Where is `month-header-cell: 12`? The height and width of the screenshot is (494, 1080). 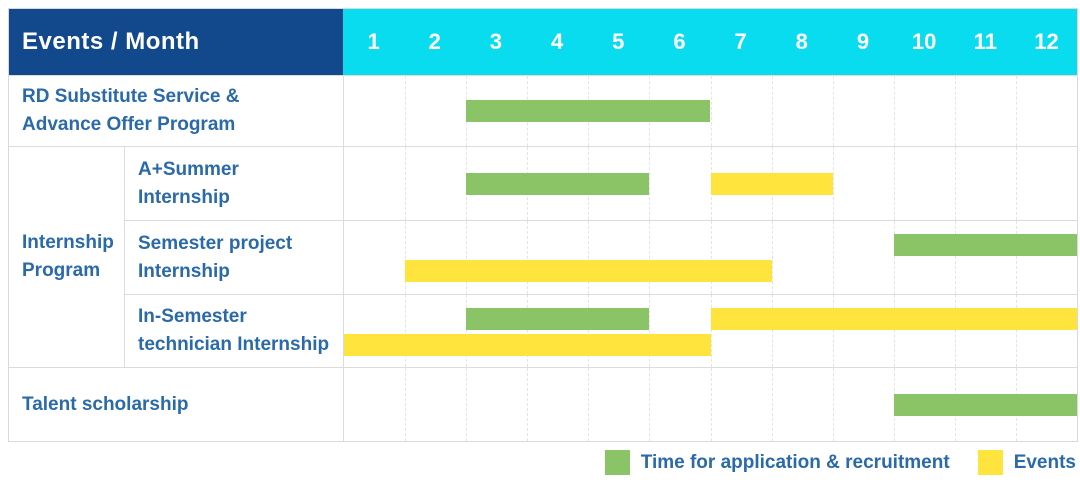 month-header-cell: 12 is located at coordinates (1046, 41).